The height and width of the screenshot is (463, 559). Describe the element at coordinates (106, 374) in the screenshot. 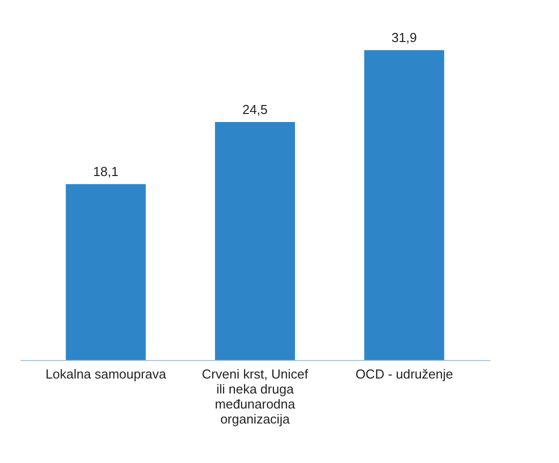

I see `x-tick-label: Lokalna samouprava` at that location.